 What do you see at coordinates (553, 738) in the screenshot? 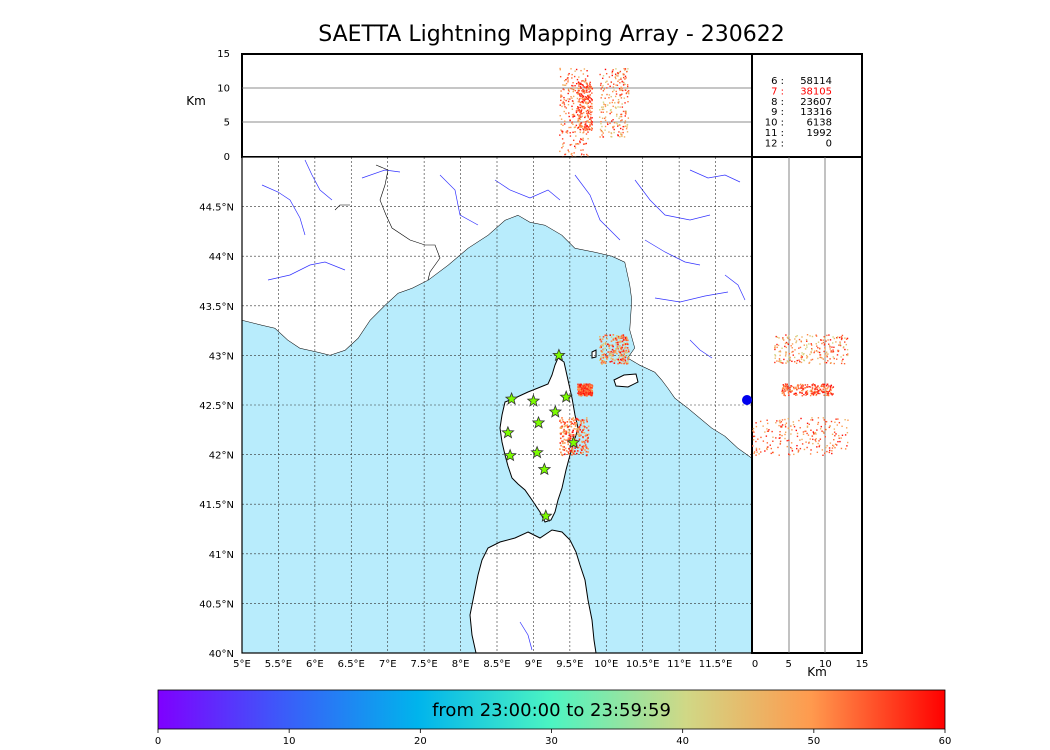
I see `colorbar-ticks: 0 10 20 30 40 50 60` at bounding box center [553, 738].